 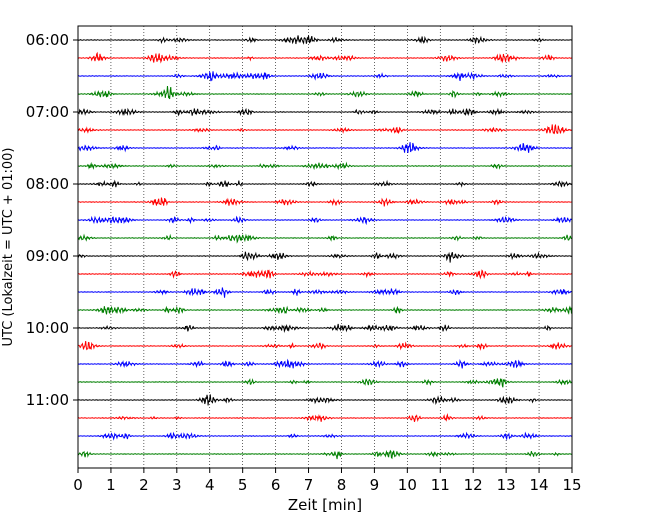 I want to click on x-axis-label: Zeit [min], so click(x=325, y=505).